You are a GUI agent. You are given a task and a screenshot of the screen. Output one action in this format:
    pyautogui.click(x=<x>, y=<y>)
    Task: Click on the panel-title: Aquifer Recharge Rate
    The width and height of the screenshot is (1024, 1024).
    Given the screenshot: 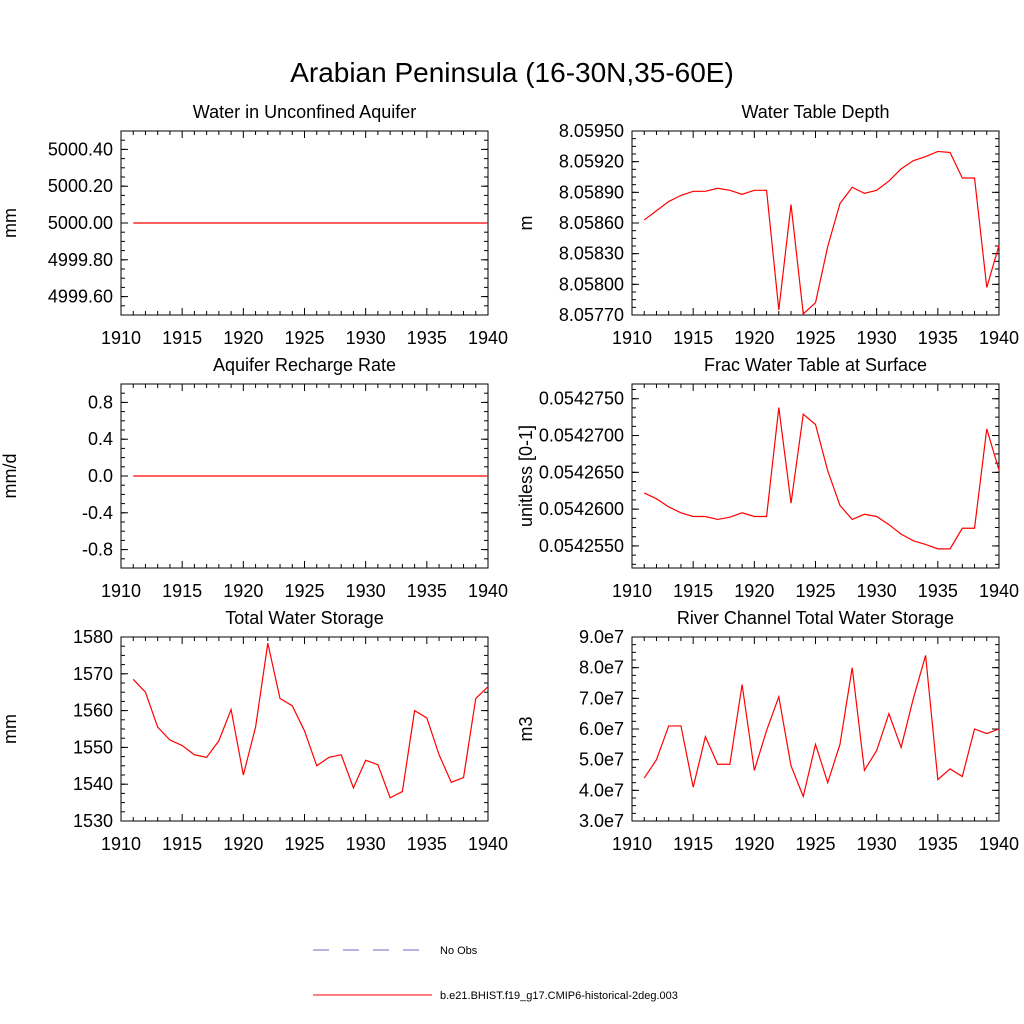 What is the action you would take?
    pyautogui.click(x=304, y=365)
    